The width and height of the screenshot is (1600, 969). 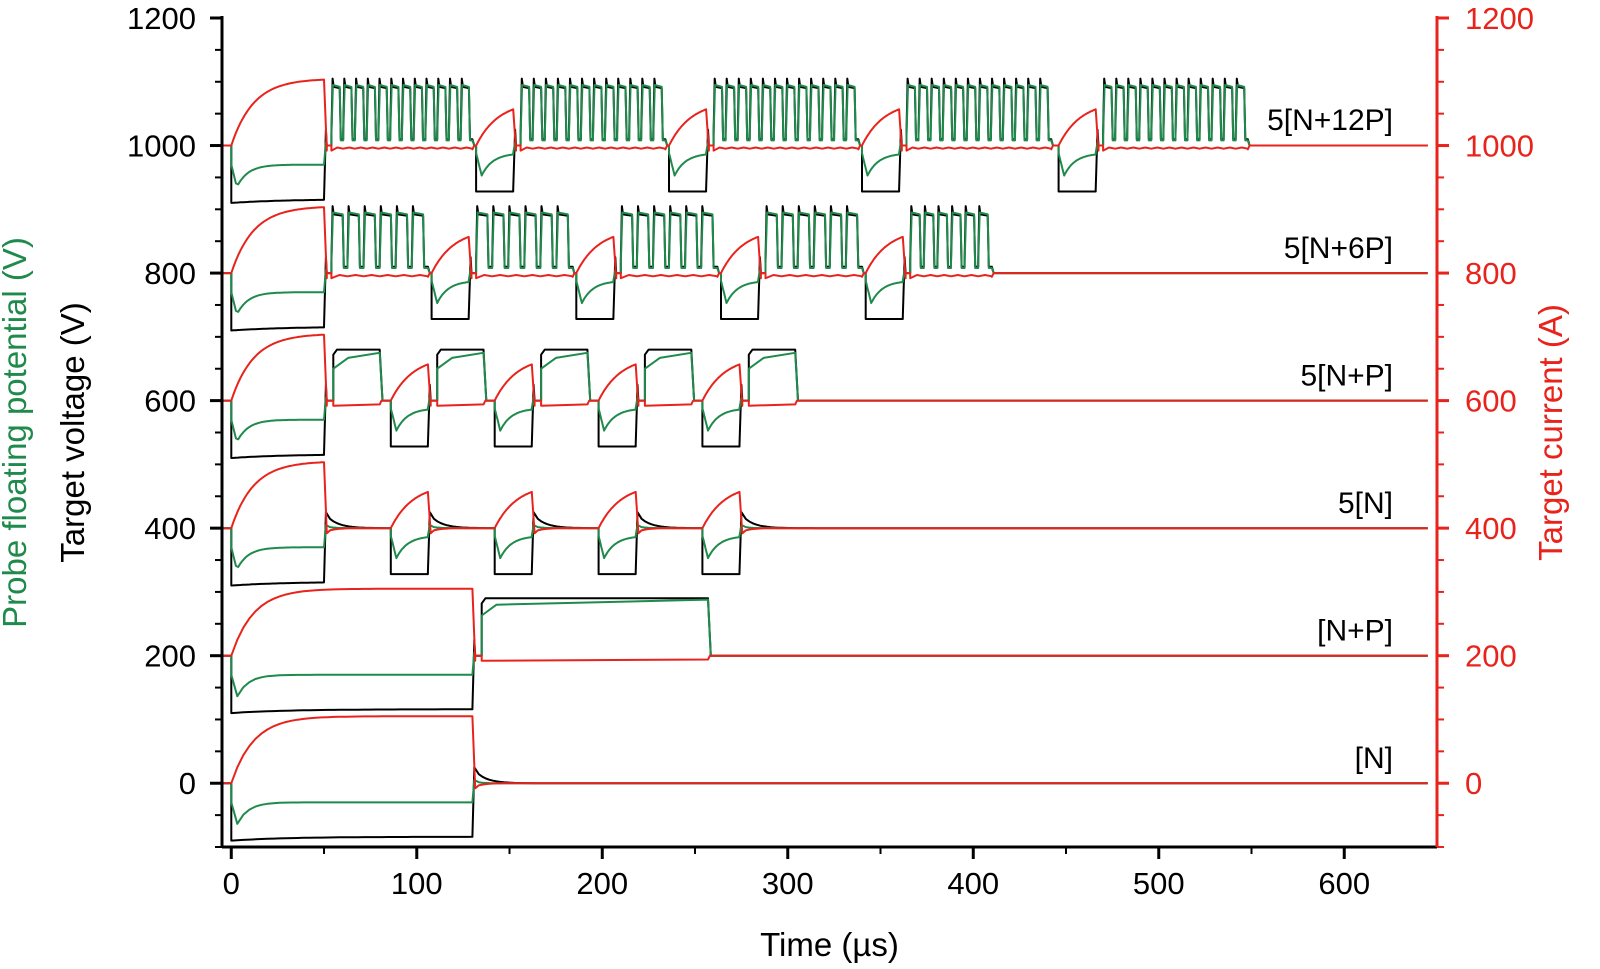 What do you see at coordinates (187, 783) in the screenshot?
I see `left-tick-label-0: 0` at bounding box center [187, 783].